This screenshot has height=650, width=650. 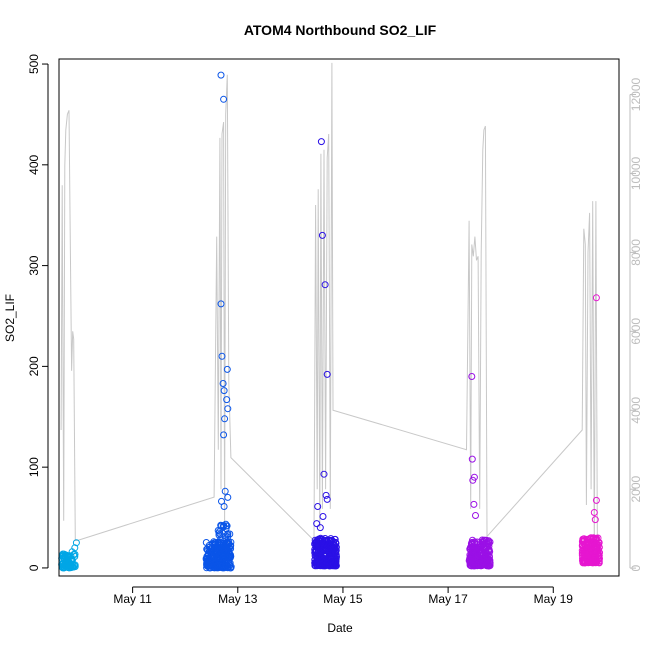 What do you see at coordinates (554, 599) in the screenshot?
I see `x-tick-label: May 19` at bounding box center [554, 599].